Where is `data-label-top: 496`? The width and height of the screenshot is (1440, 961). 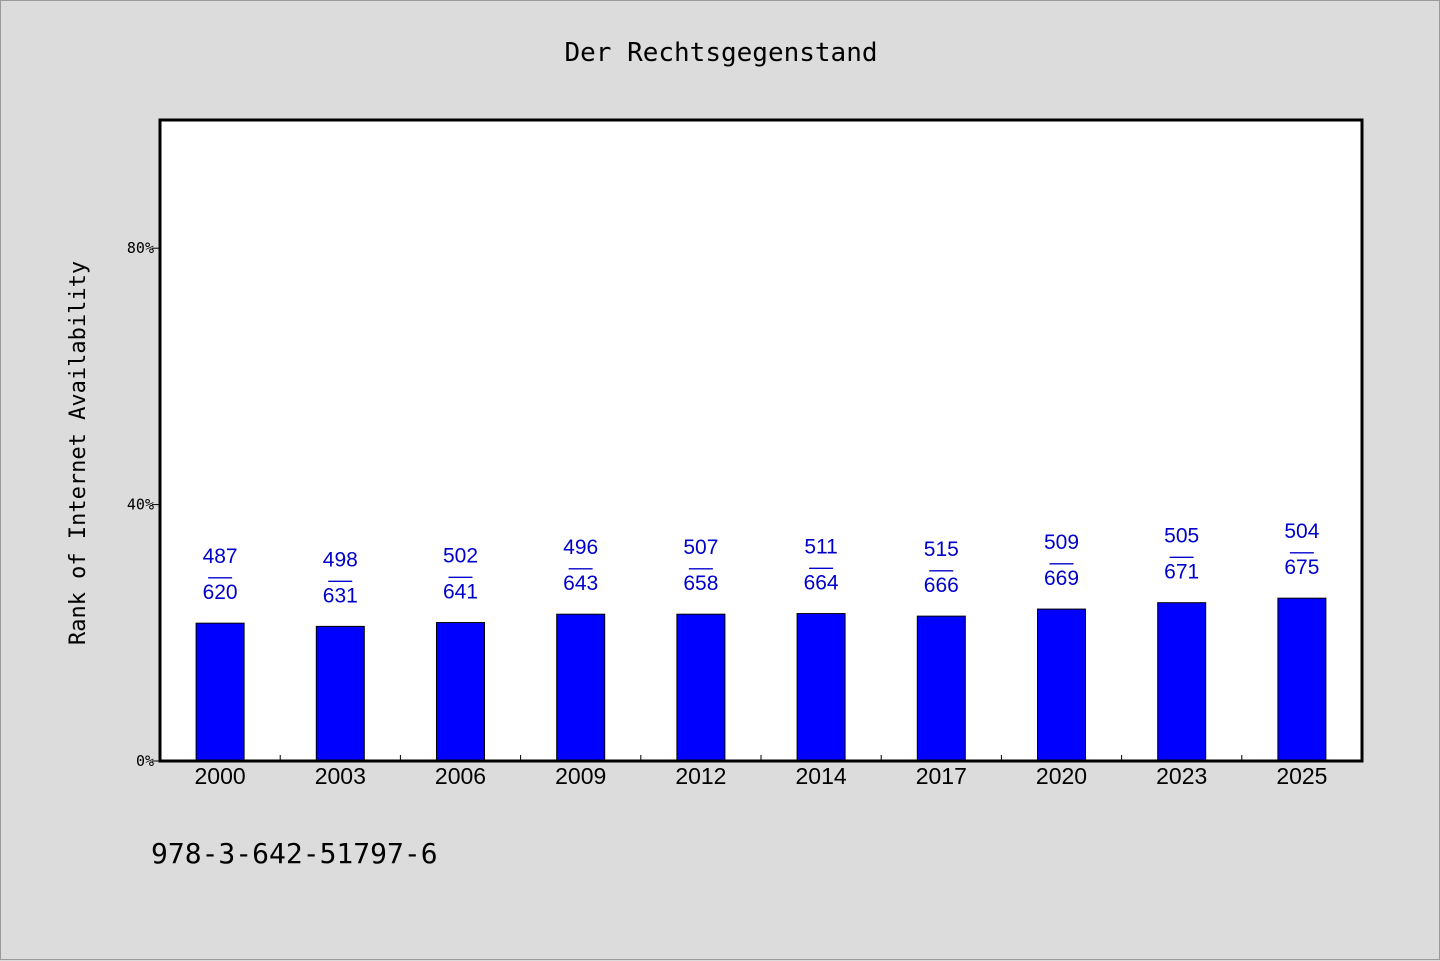 data-label-top: 496 is located at coordinates (580, 547).